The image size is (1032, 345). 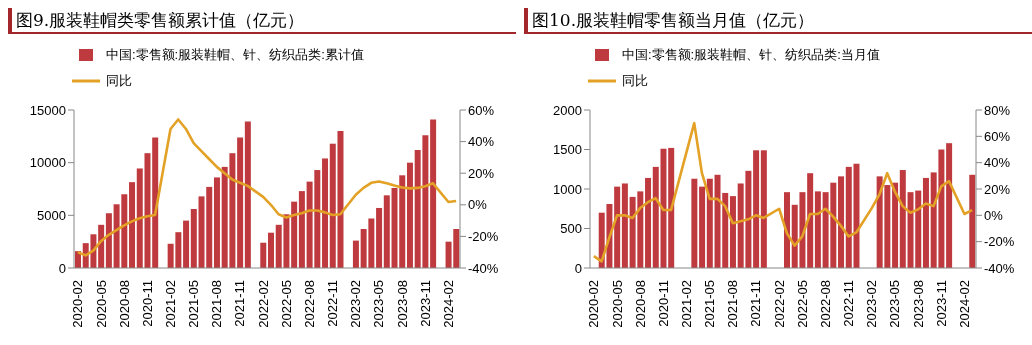 What do you see at coordinates (47, 163) in the screenshot?
I see `y-tick-label: 10000` at bounding box center [47, 163].